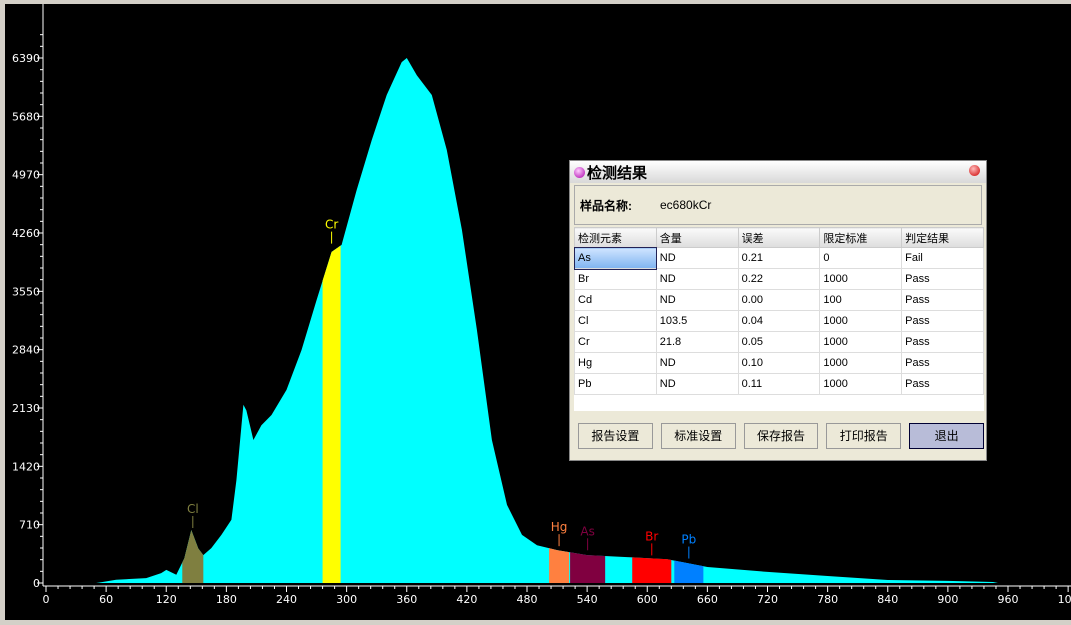 This screenshot has height=625, width=1071. I want to click on y-tick-label: 2130, so click(26, 408).